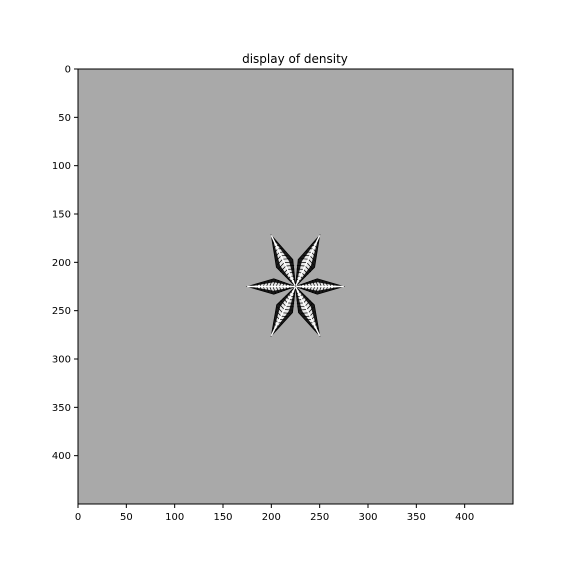 The width and height of the screenshot is (576, 576). I want to click on y-tick-label: 100, so click(61, 166).